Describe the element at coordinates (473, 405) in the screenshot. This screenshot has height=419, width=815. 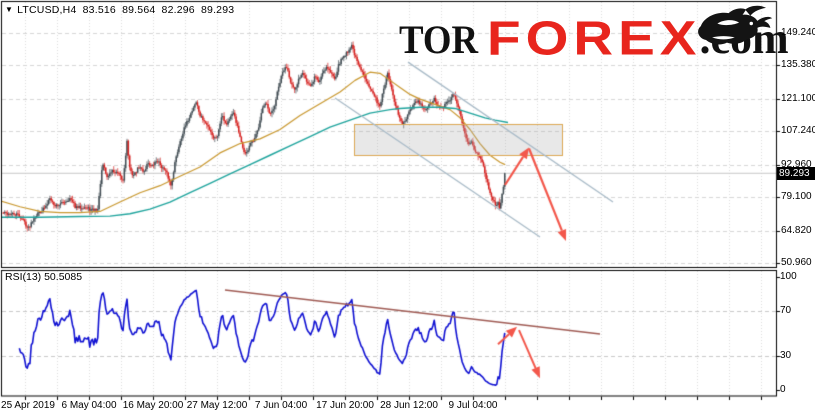
I see `date-tick-label: 9 Jul 04:00` at that location.